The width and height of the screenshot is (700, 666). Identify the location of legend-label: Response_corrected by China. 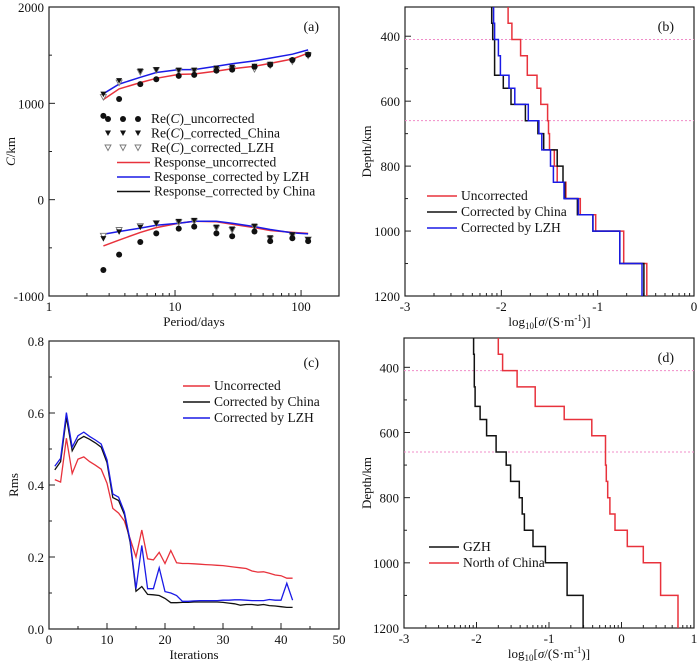
(234, 191).